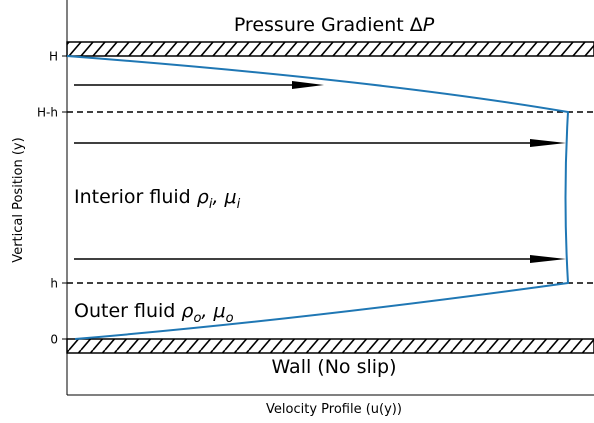 This screenshot has width=594, height=423. I want to click on text-part: Interior fluid, so click(135, 197).